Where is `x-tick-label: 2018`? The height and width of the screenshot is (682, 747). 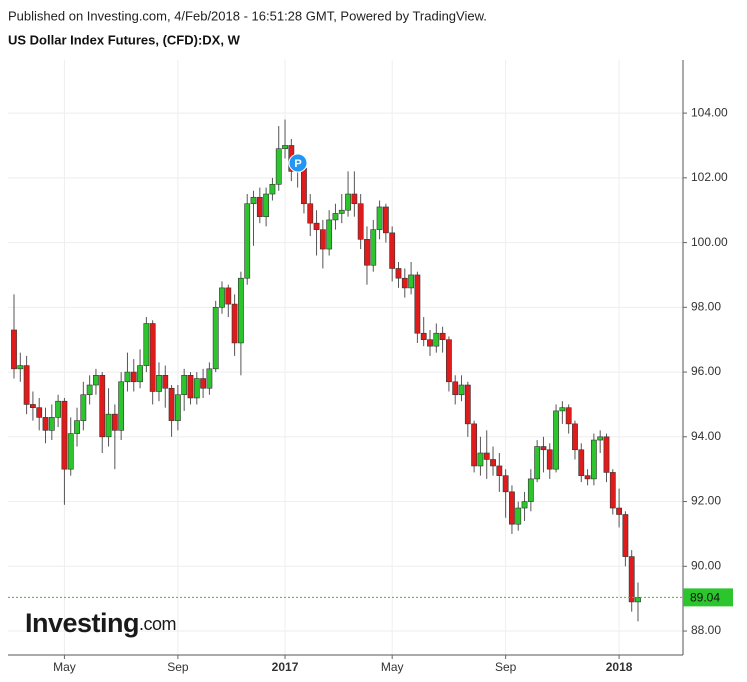 x-tick-label: 2018 is located at coordinates (619, 667).